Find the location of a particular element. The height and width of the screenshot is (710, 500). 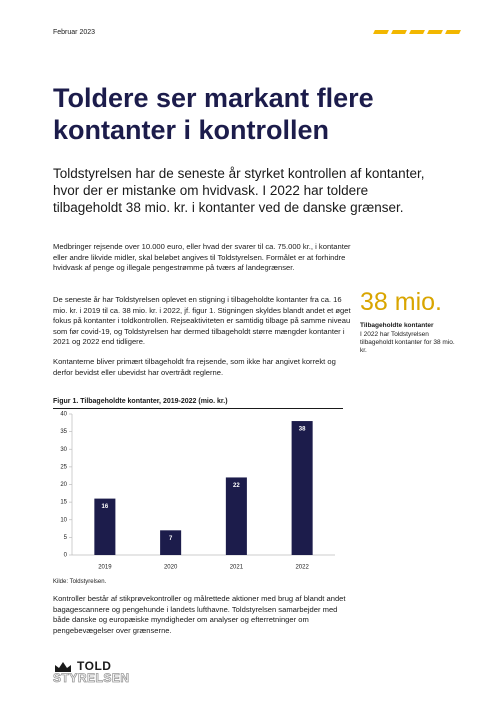

date: Februar 2023 is located at coordinates (74, 32).